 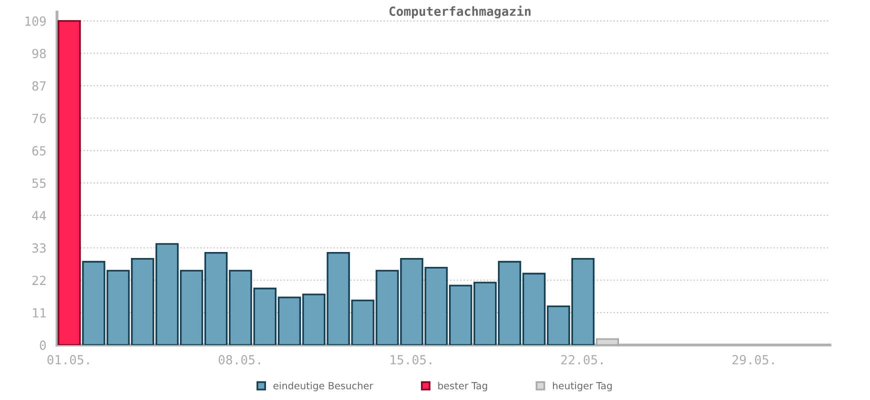 I want to click on legend-label: eindeutige Besucher, so click(x=323, y=387).